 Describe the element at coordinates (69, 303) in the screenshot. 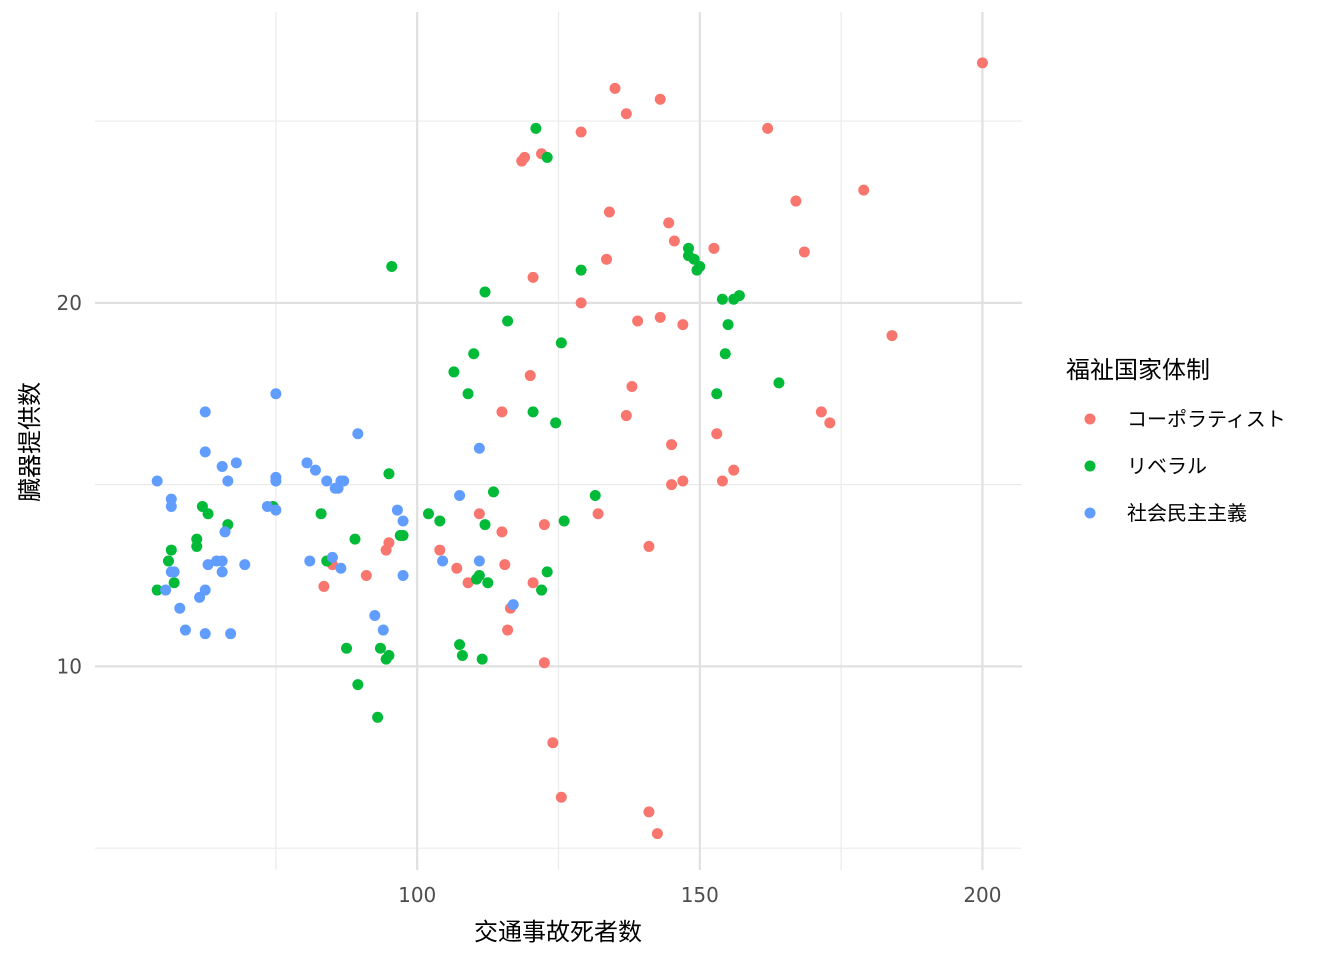

I see `y-tick-label: 20` at that location.